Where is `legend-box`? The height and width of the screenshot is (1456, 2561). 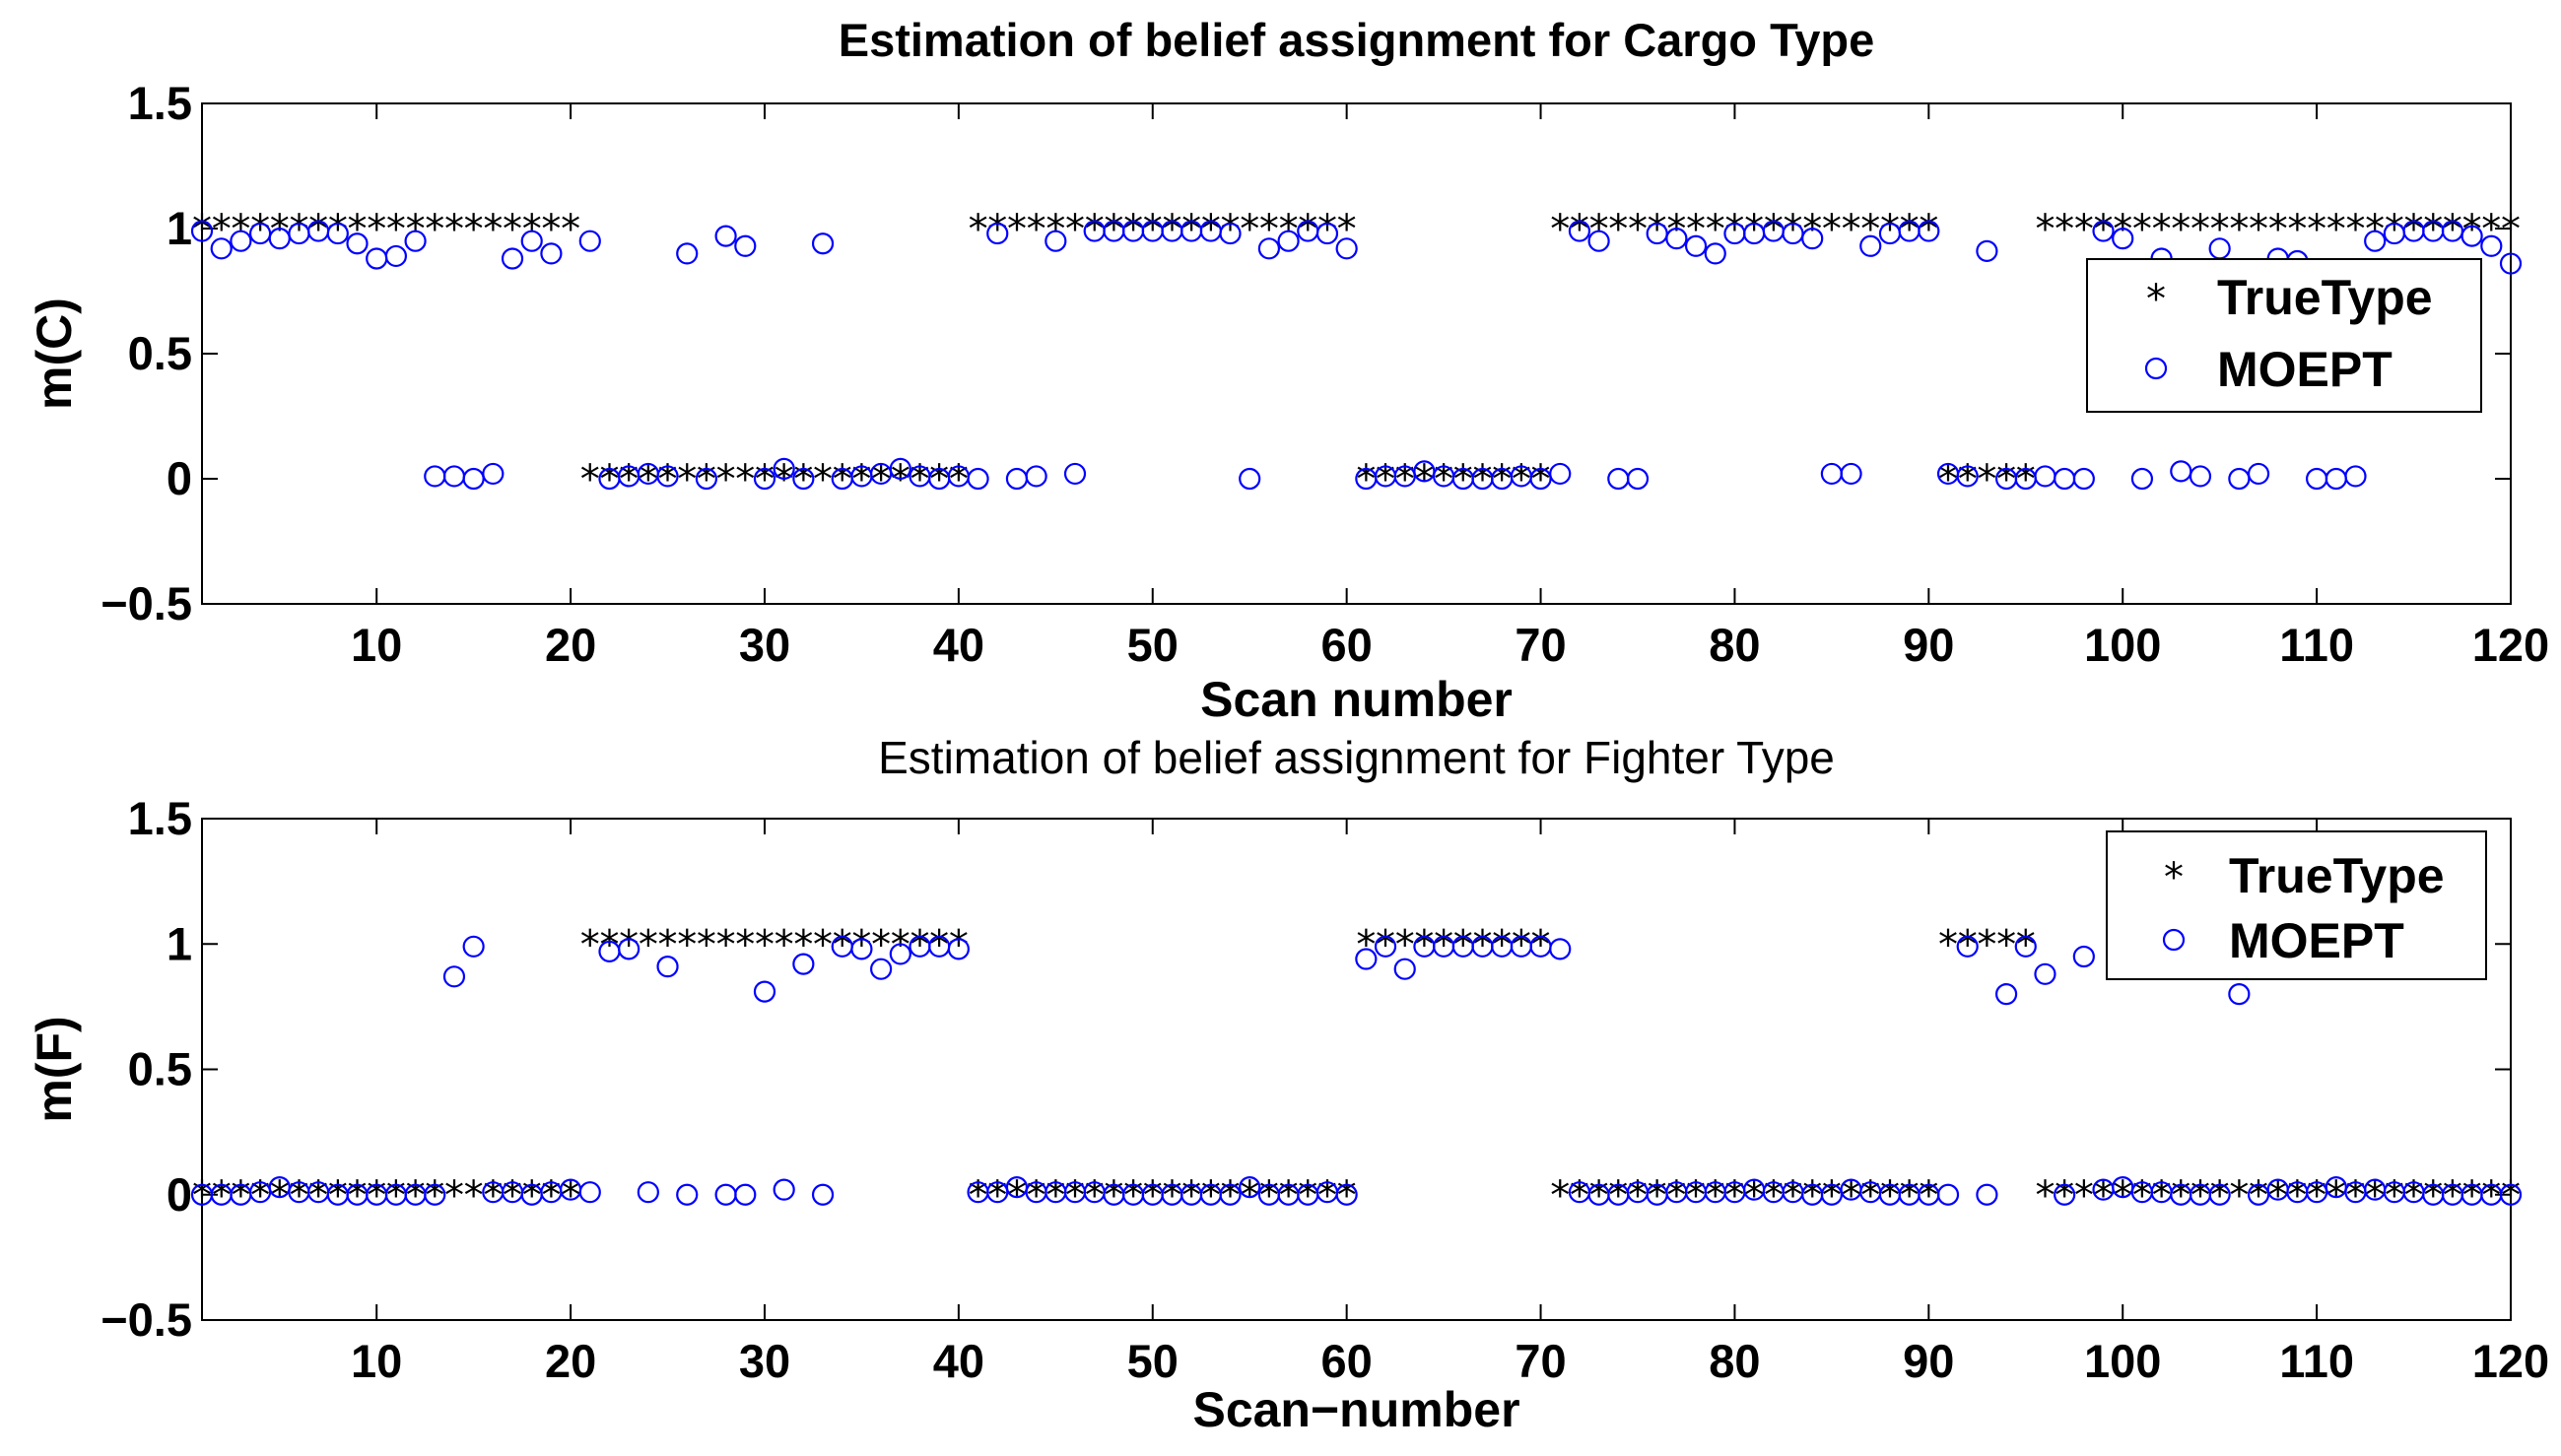 legend-box is located at coordinates (2284, 335).